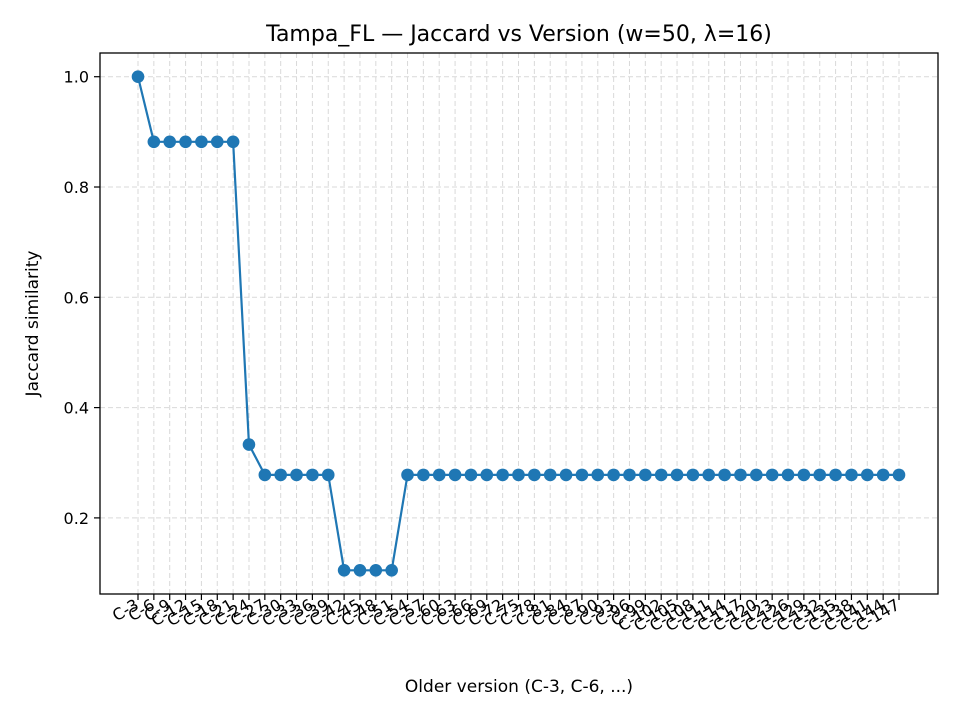 The image size is (960, 720). I want to click on y-tick-label: 0.2, so click(76, 518).